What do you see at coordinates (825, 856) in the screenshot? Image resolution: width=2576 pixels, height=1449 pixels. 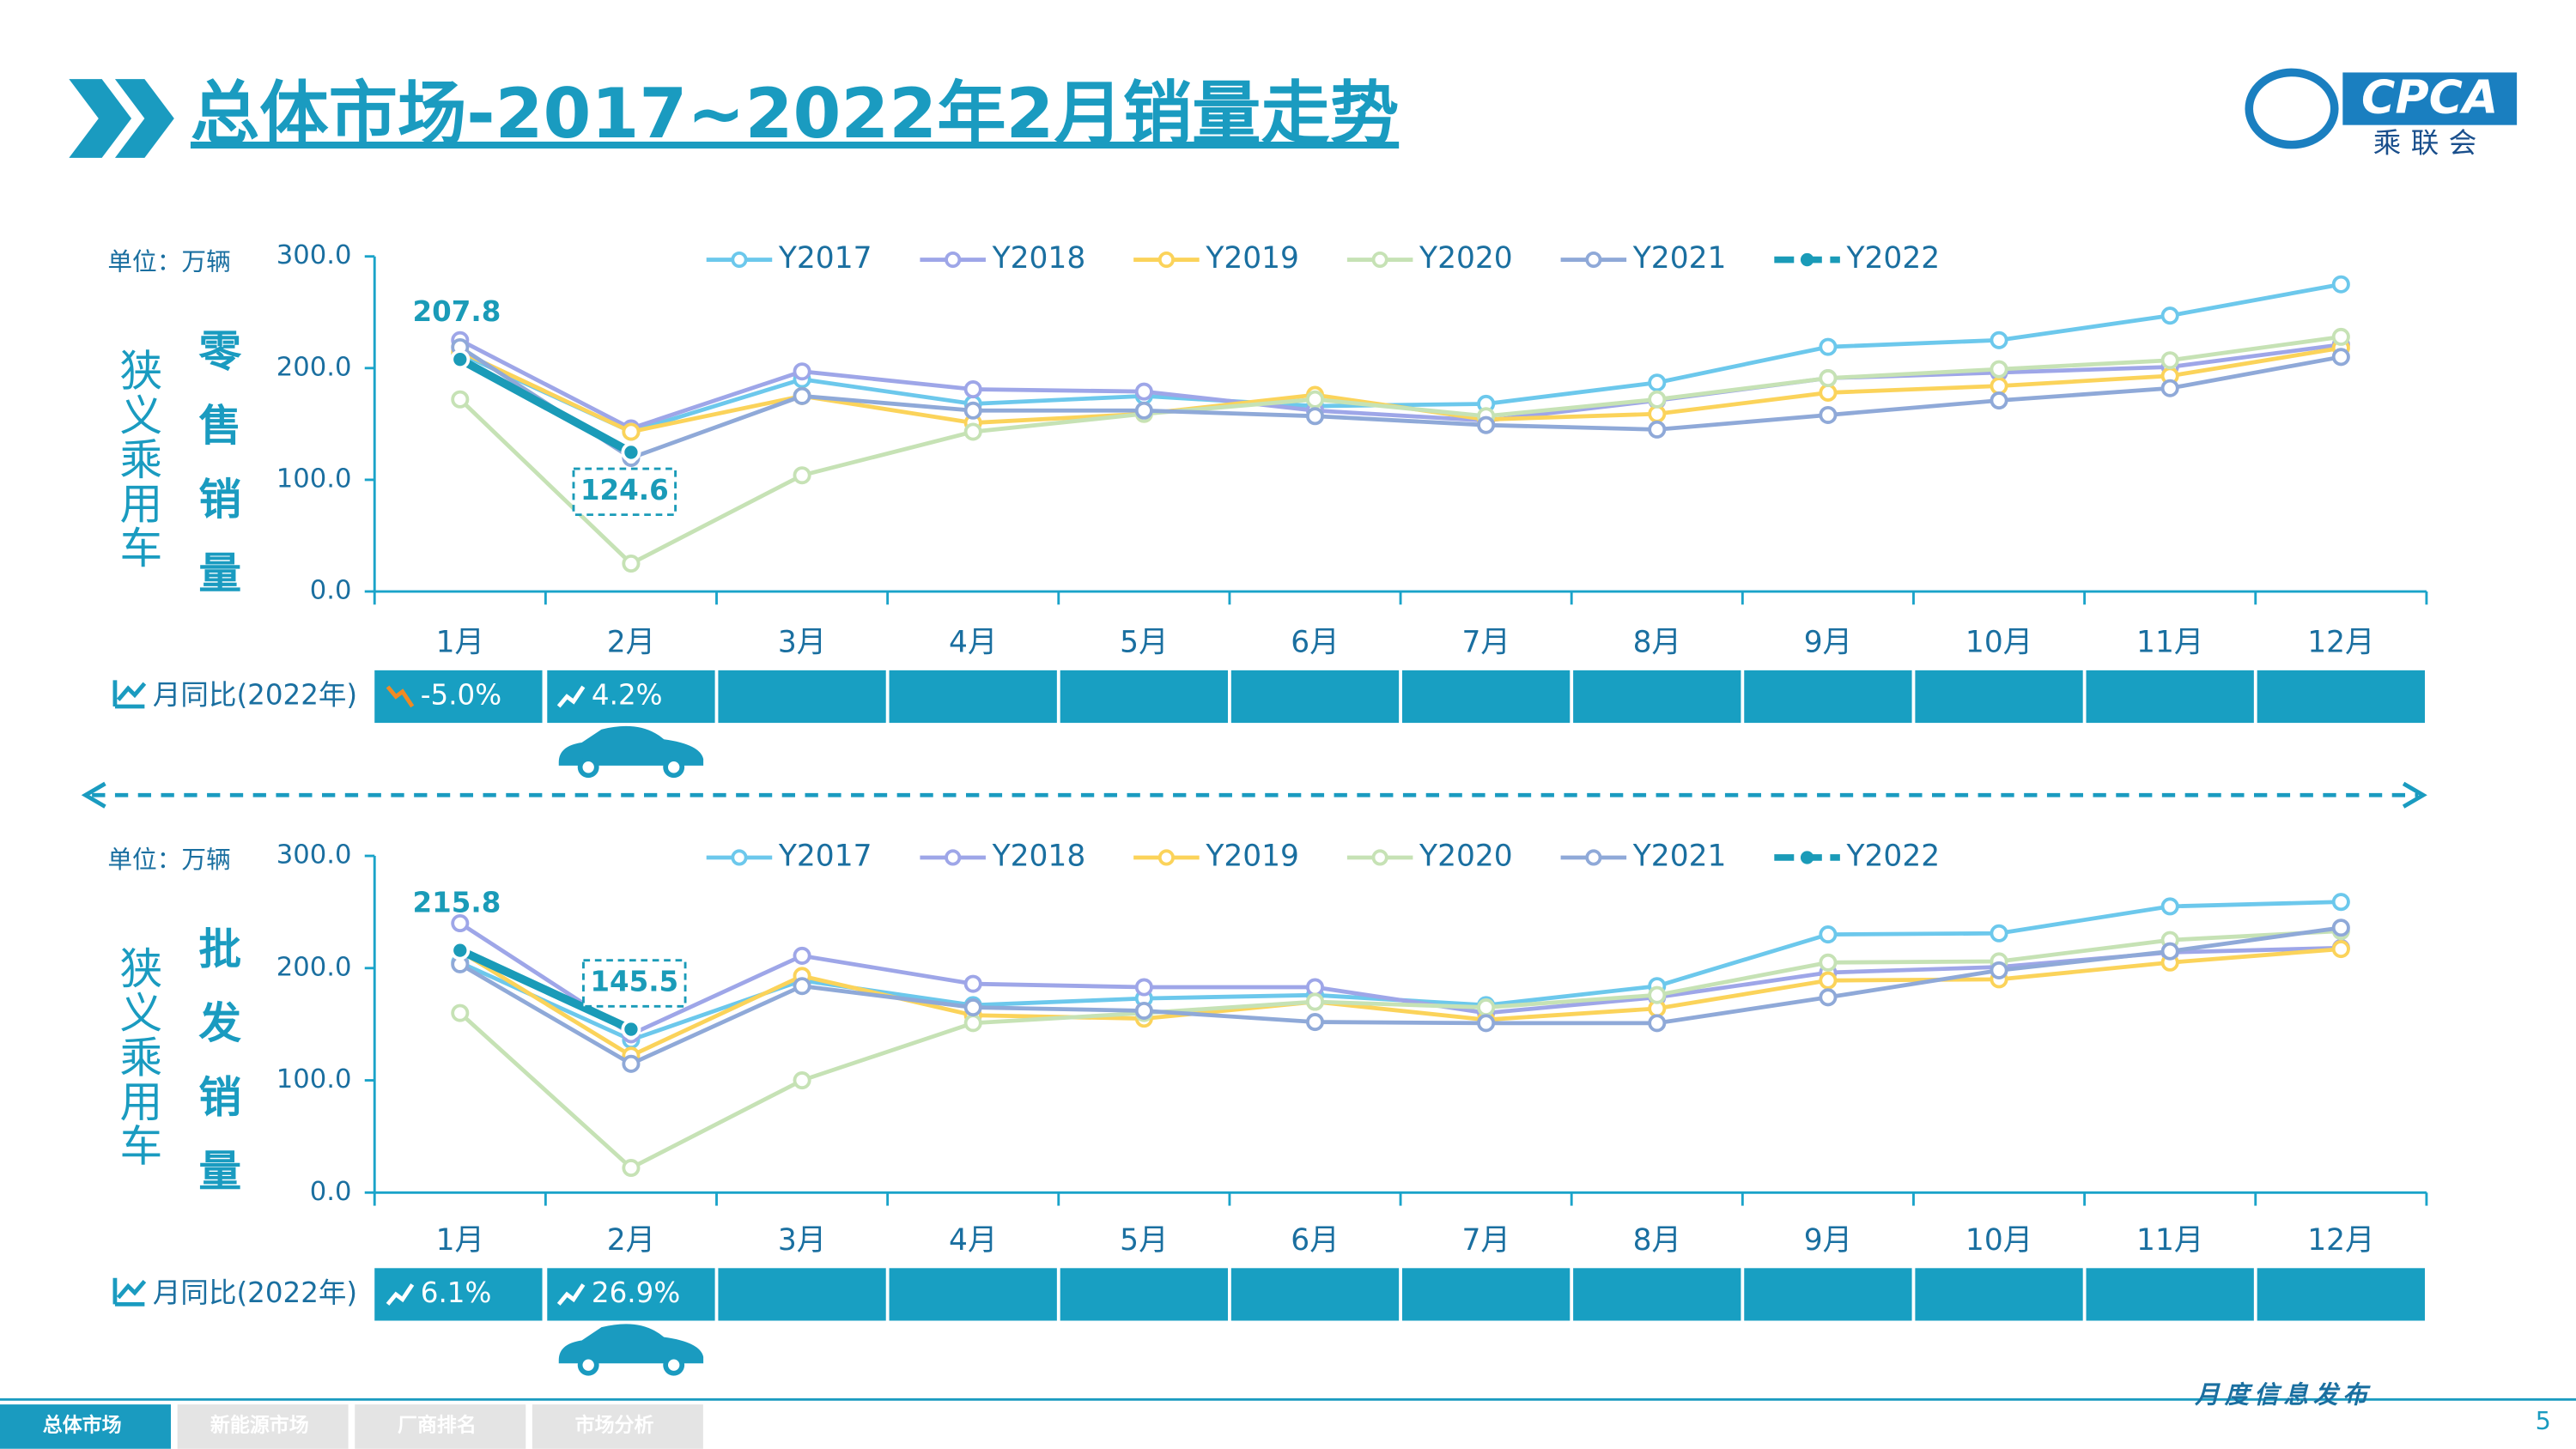 I see `legend-label: Y2017` at bounding box center [825, 856].